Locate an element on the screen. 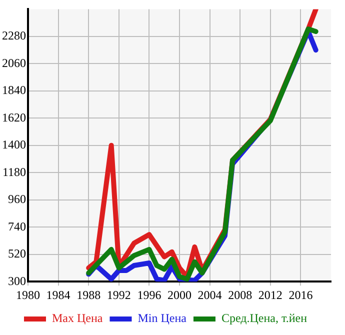 Image resolution: width=345 pixels, height=335 pixels. y-tick-label: 1620 is located at coordinates (14, 117).